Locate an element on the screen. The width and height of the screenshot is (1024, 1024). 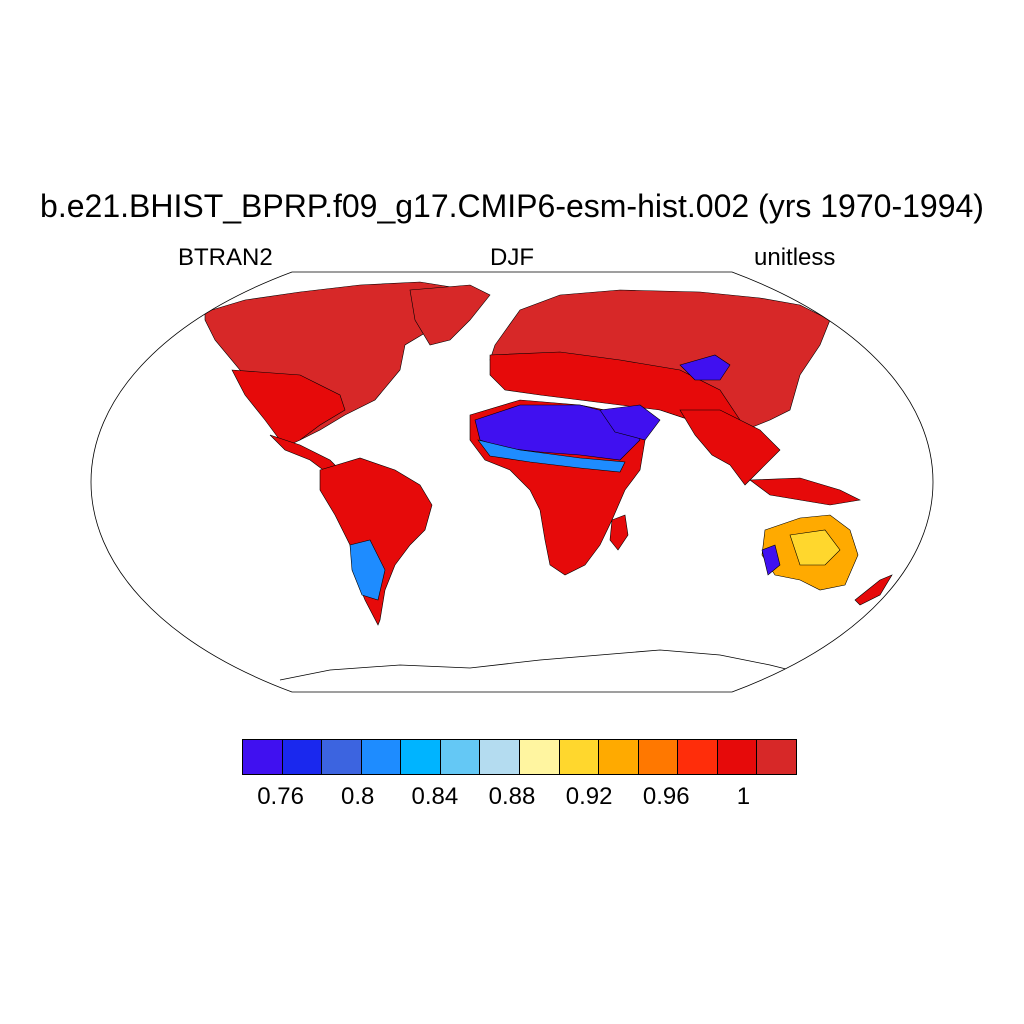
colorbar-tick-label: 1 is located at coordinates (743, 796).